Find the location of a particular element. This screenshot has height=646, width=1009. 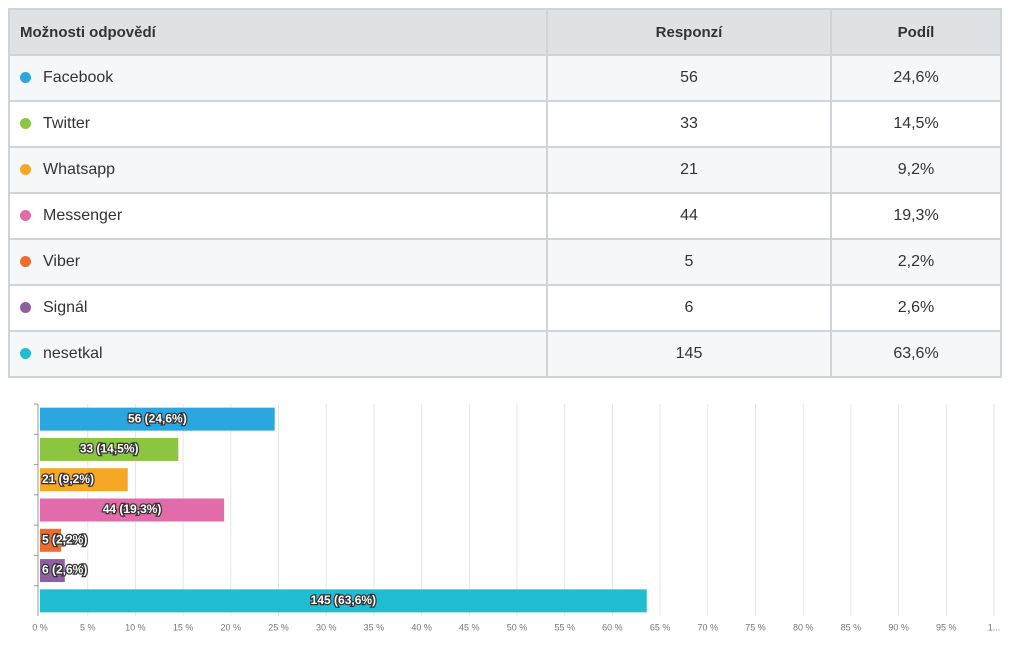

x-tick-label: 15 % is located at coordinates (183, 627).